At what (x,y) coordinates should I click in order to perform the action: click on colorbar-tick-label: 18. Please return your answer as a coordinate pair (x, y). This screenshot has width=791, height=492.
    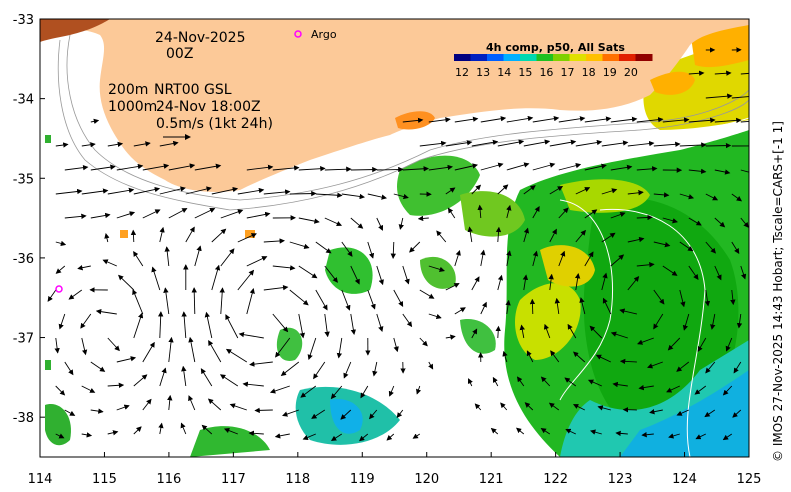
    Looking at the image, I should click on (589, 72).